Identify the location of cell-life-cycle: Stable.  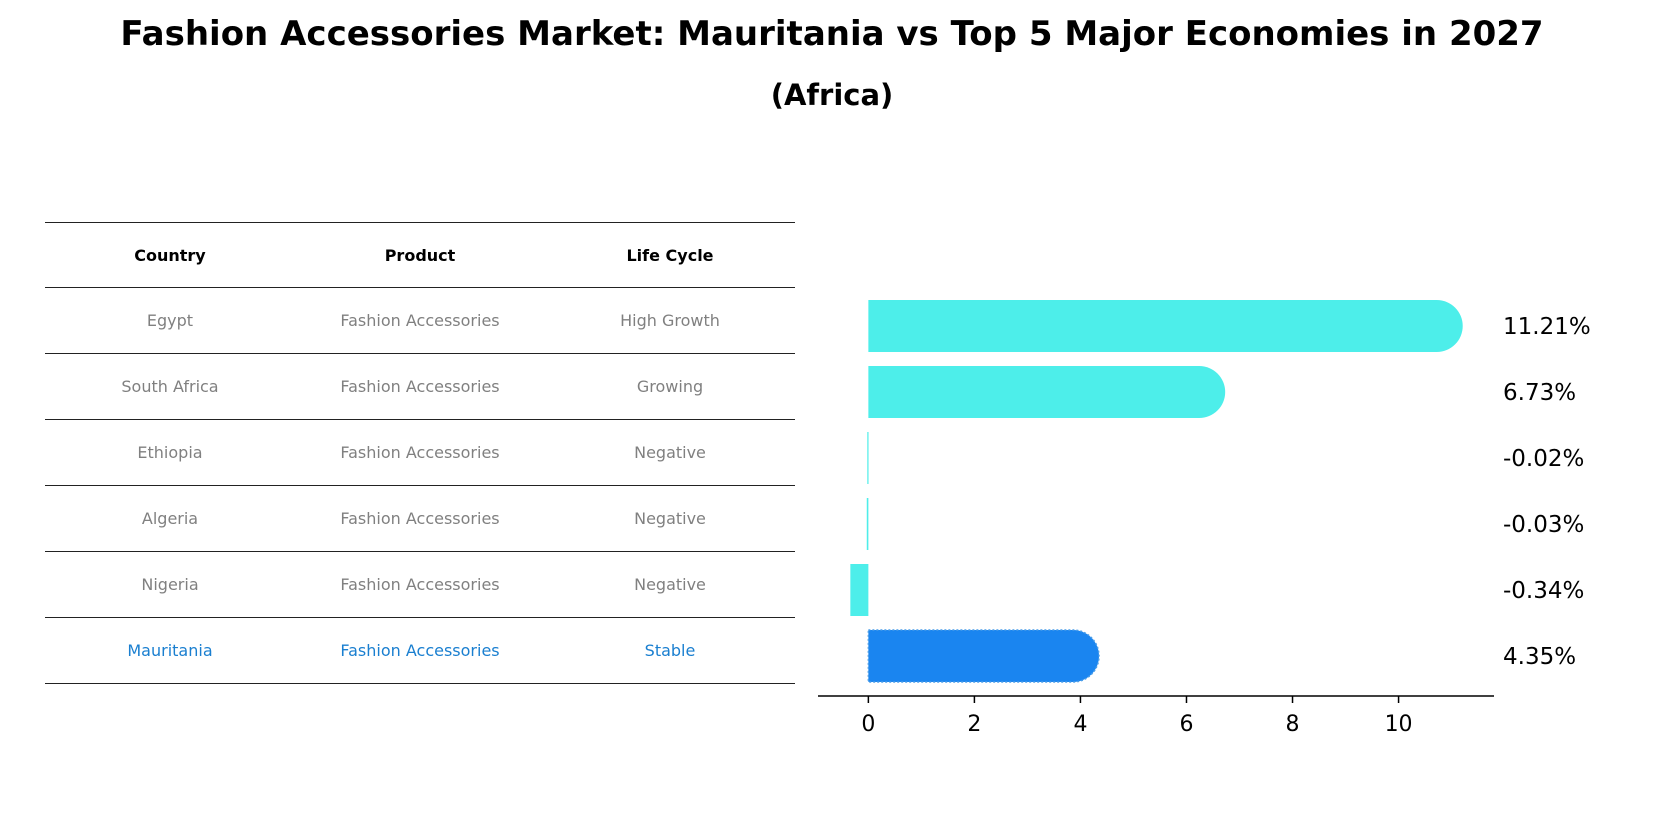
(670, 650).